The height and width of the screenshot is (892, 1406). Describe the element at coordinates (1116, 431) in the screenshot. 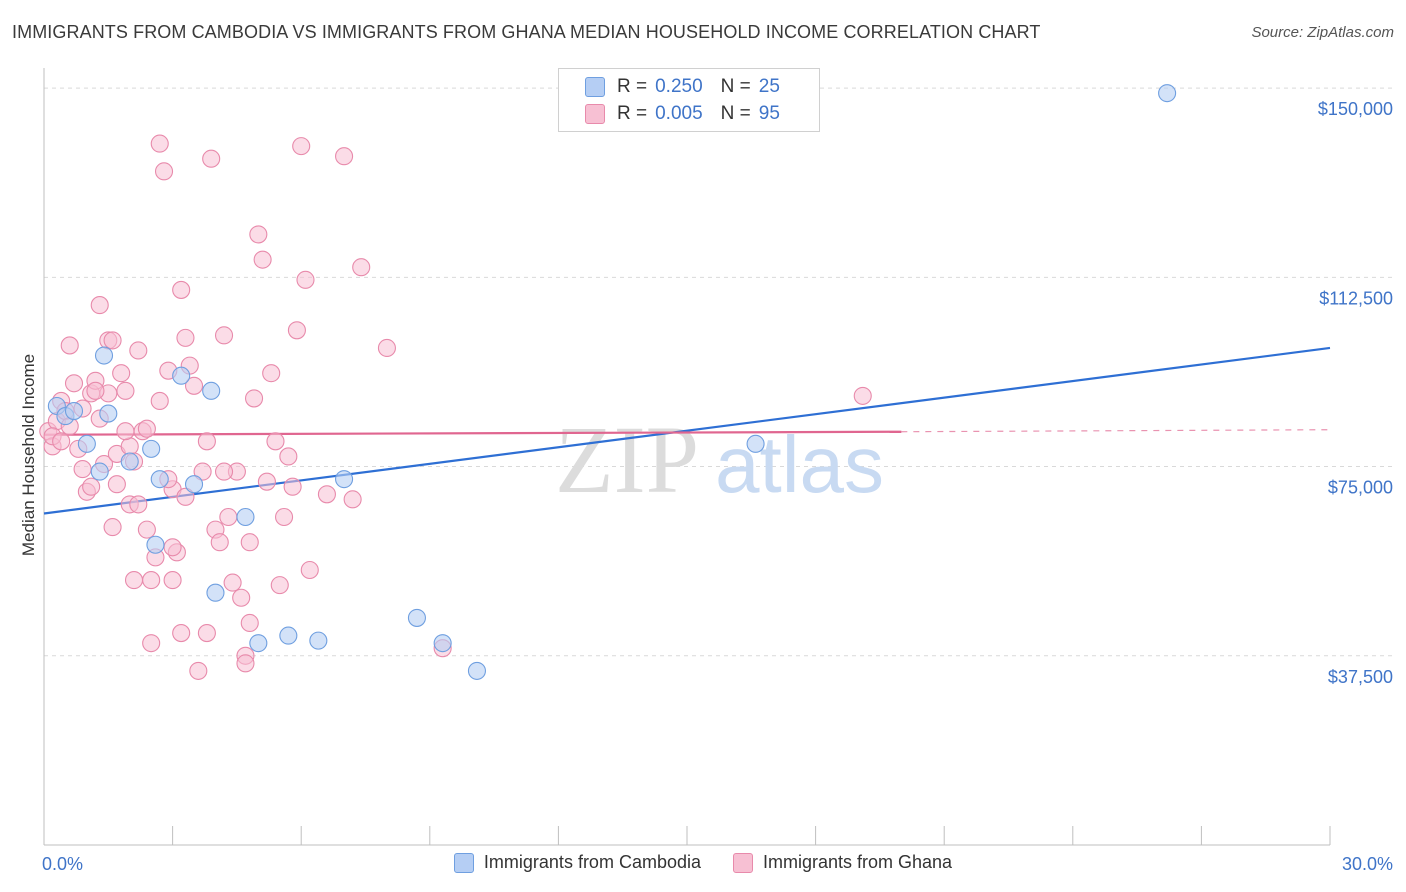

I see `ghana-trendline-extension` at that location.